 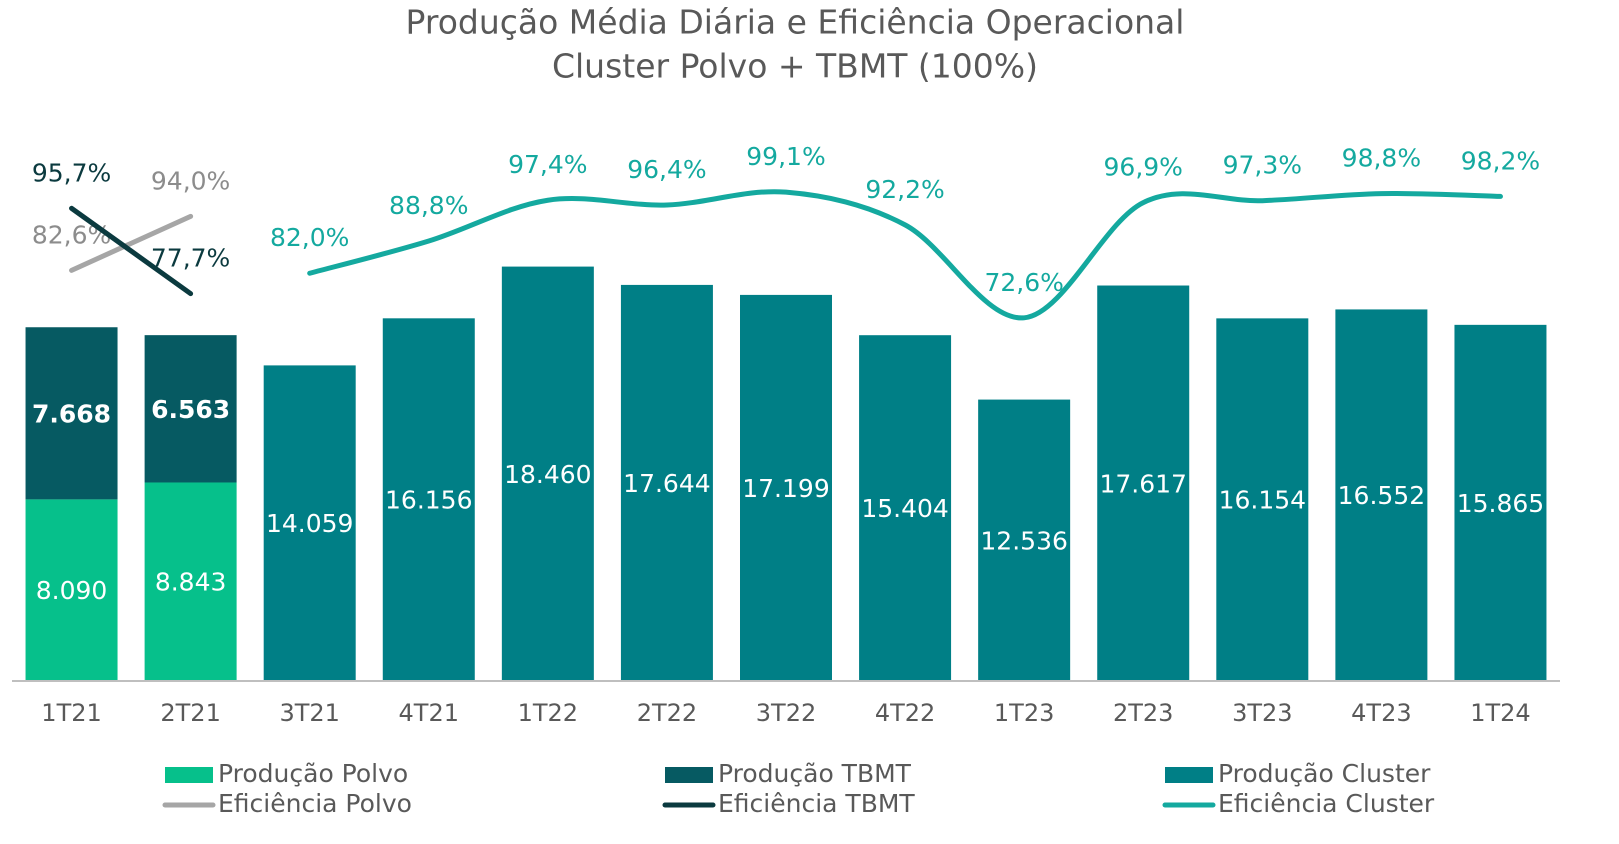 I want to click on bar-value-label: 17.617, so click(x=1142, y=483).